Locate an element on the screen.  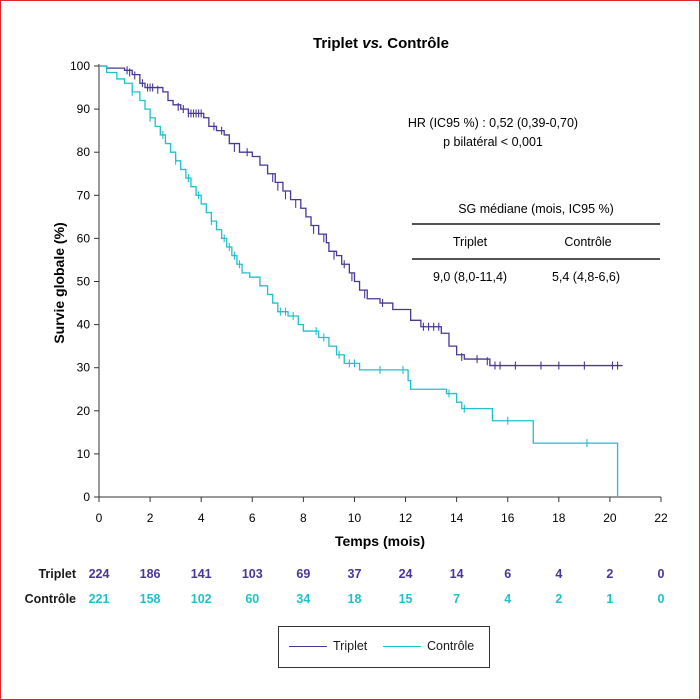
at-risk-value-controle: 0 is located at coordinates (661, 599).